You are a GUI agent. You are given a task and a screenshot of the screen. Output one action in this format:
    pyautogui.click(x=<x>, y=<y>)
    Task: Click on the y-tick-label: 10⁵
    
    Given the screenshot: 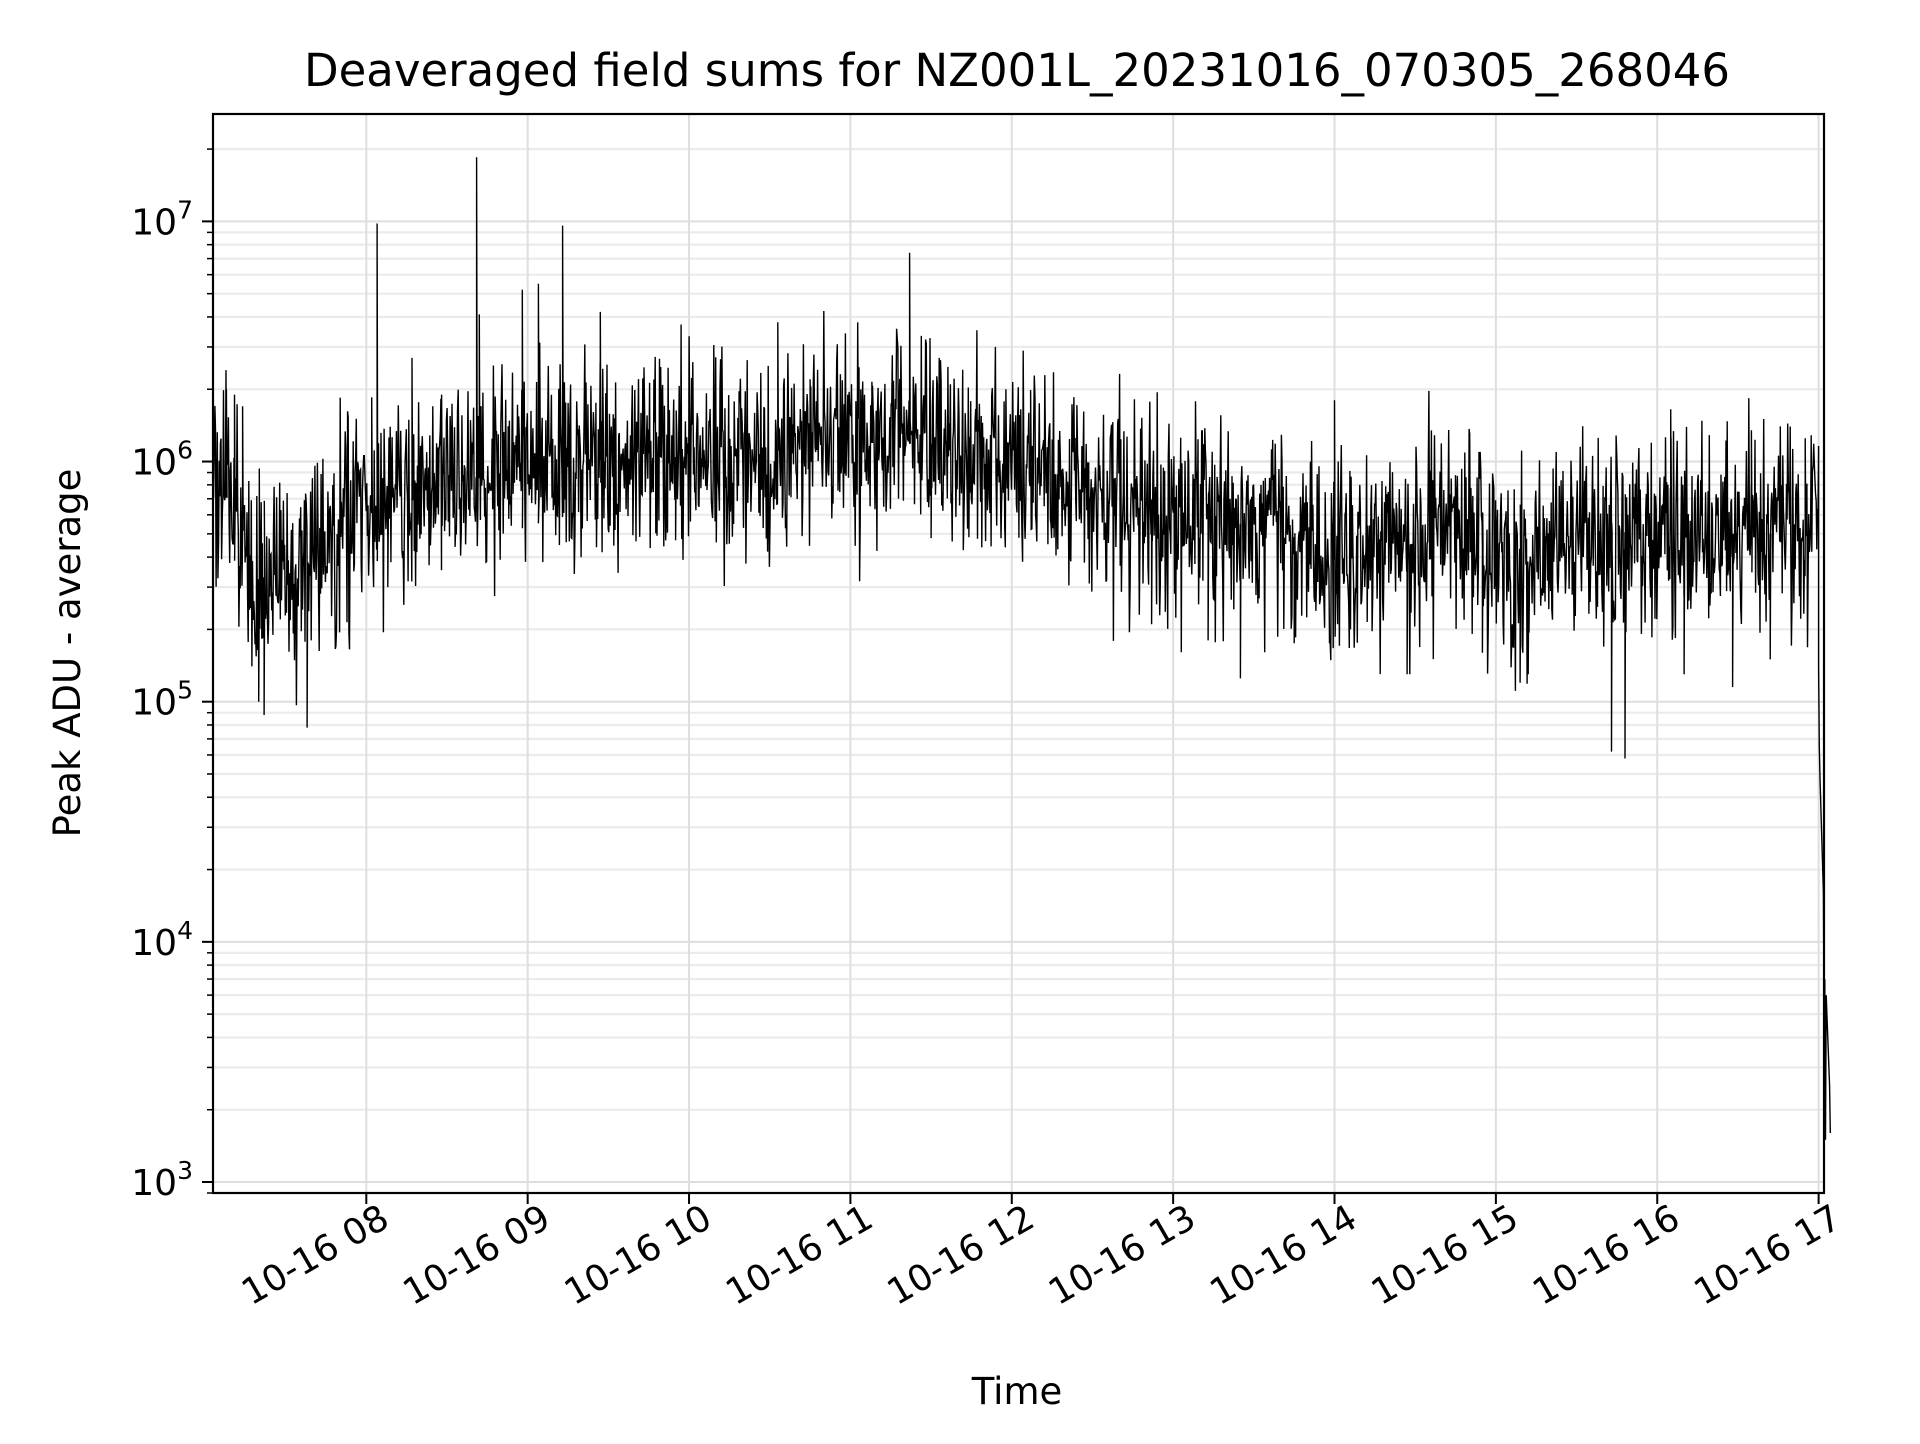 What is the action you would take?
    pyautogui.click(x=162, y=700)
    